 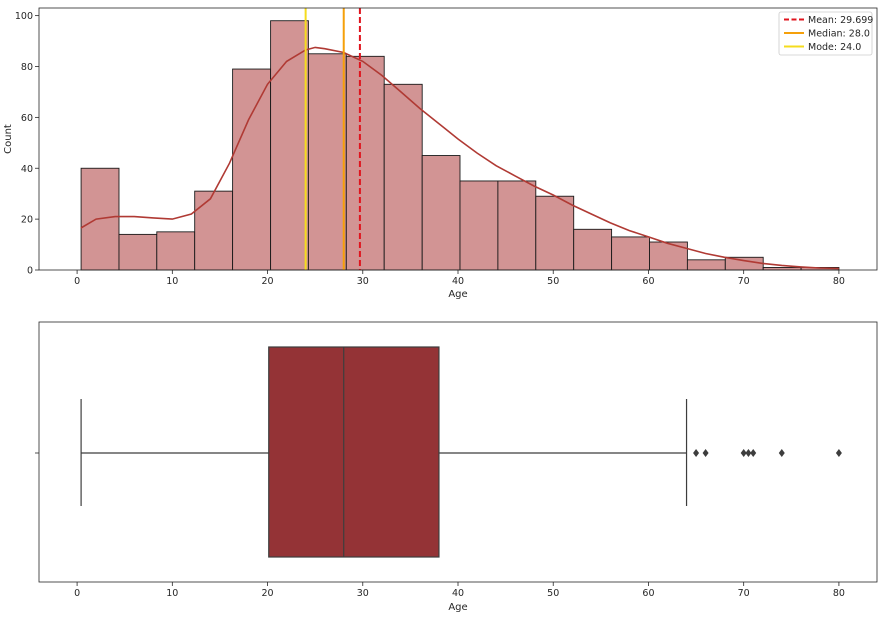 I want to click on histogram-x-tick-label: 70, so click(x=744, y=281).